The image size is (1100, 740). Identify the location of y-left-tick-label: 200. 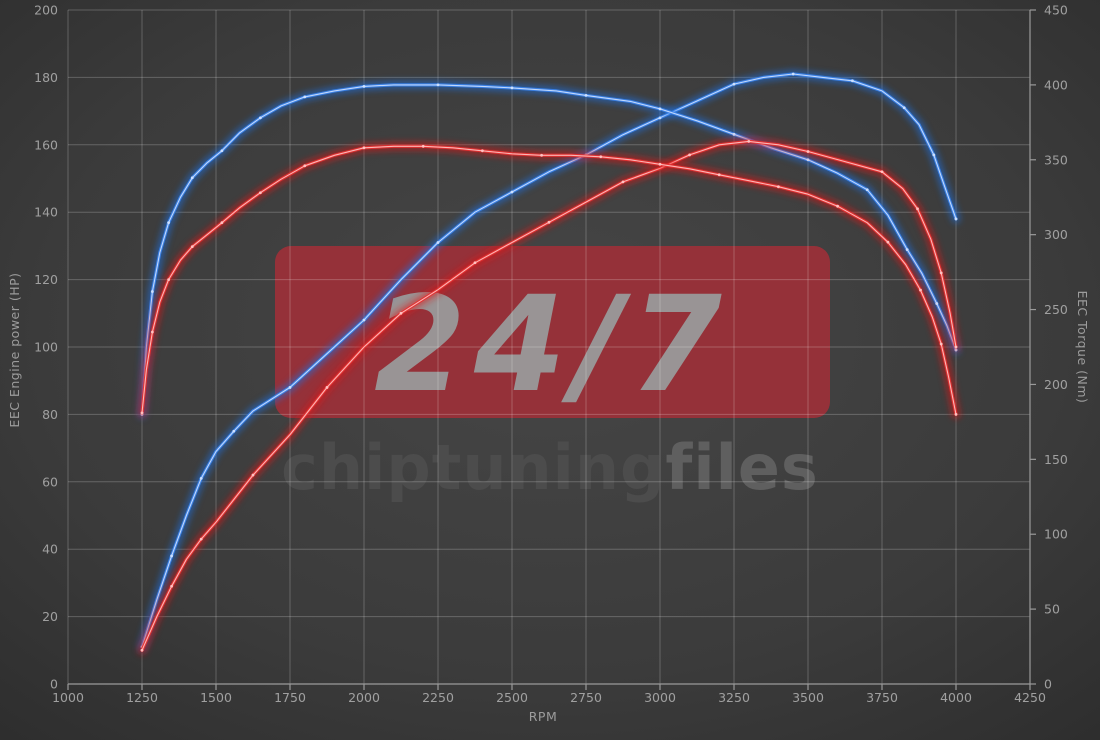
(46, 10).